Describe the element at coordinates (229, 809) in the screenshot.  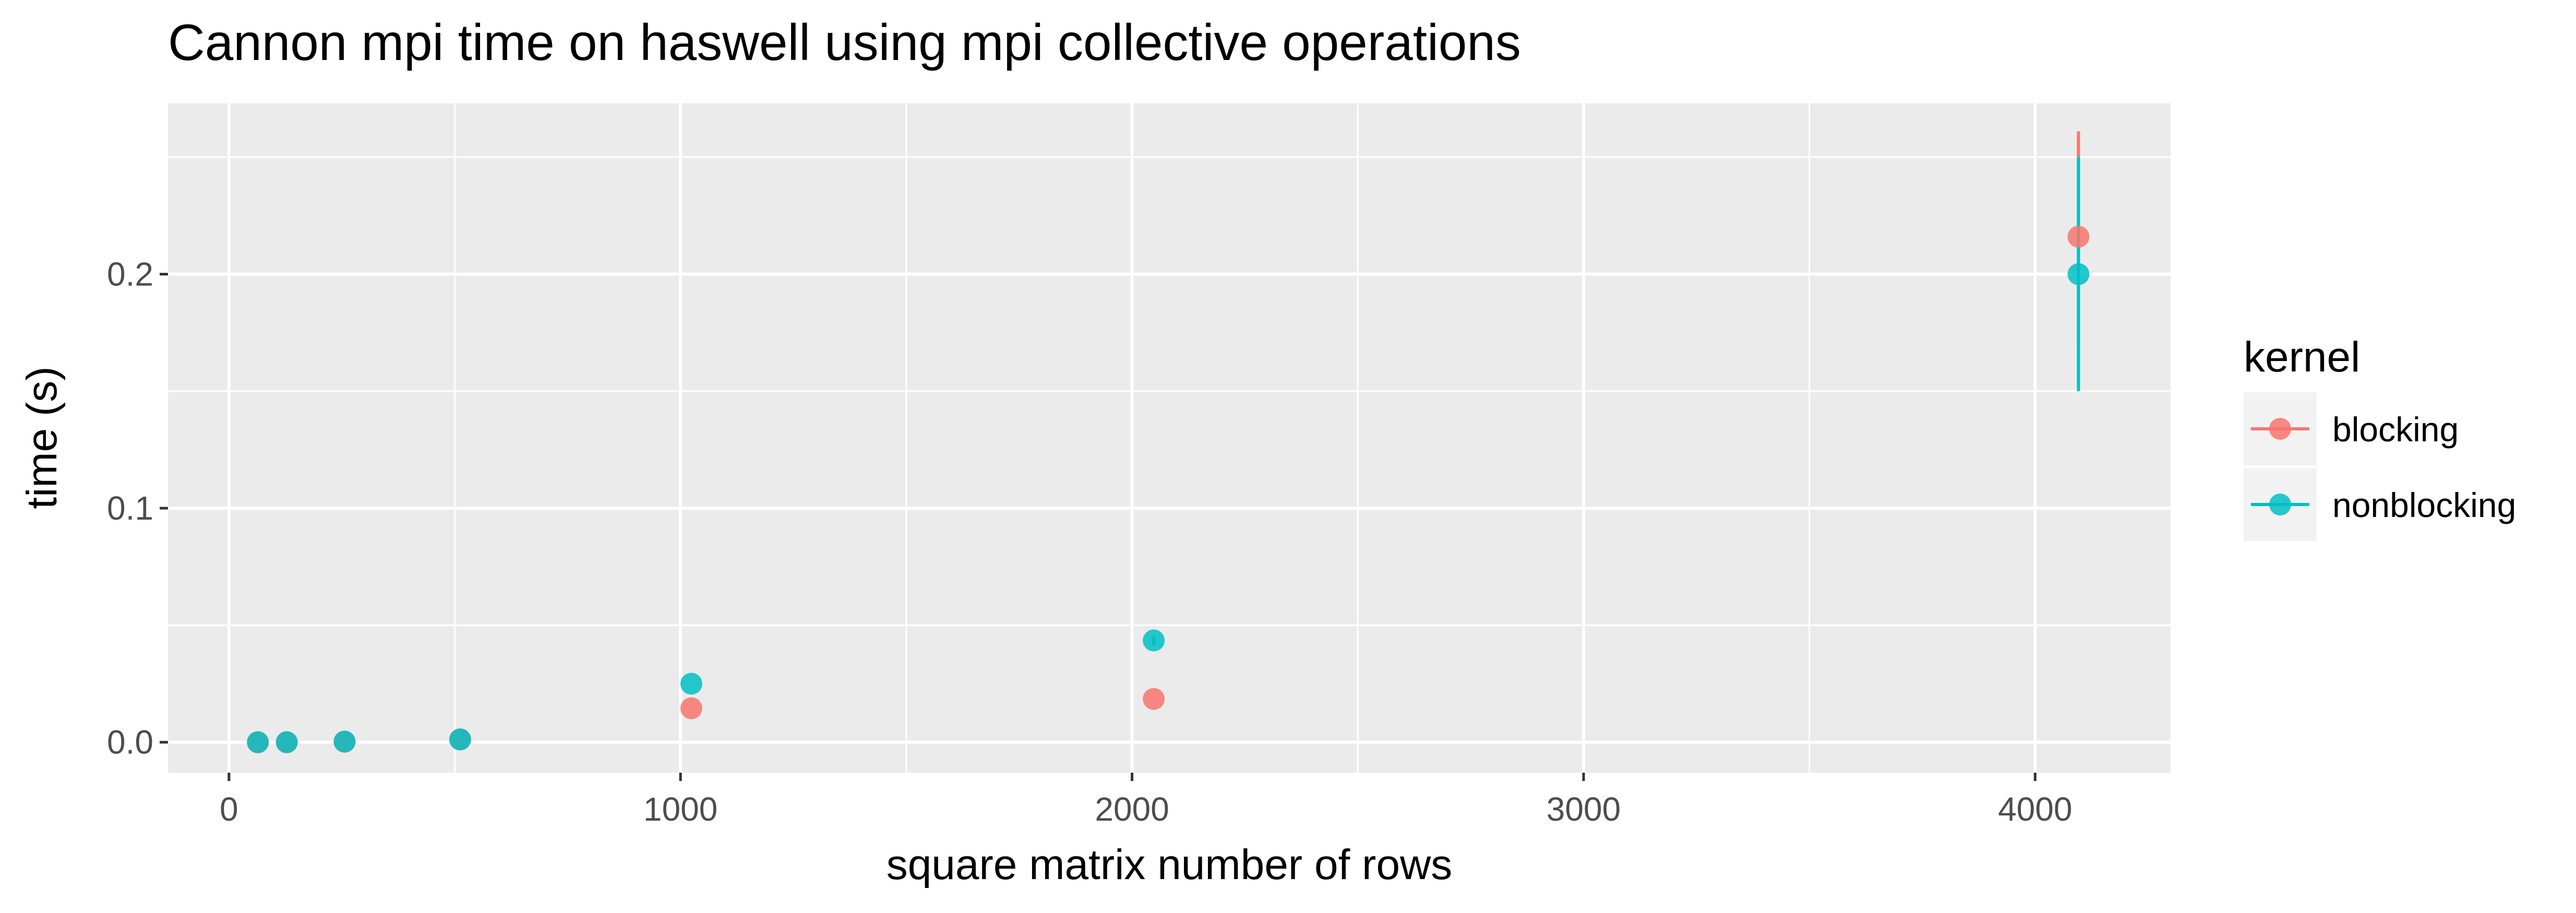
I see `x-tick-label: 0` at that location.